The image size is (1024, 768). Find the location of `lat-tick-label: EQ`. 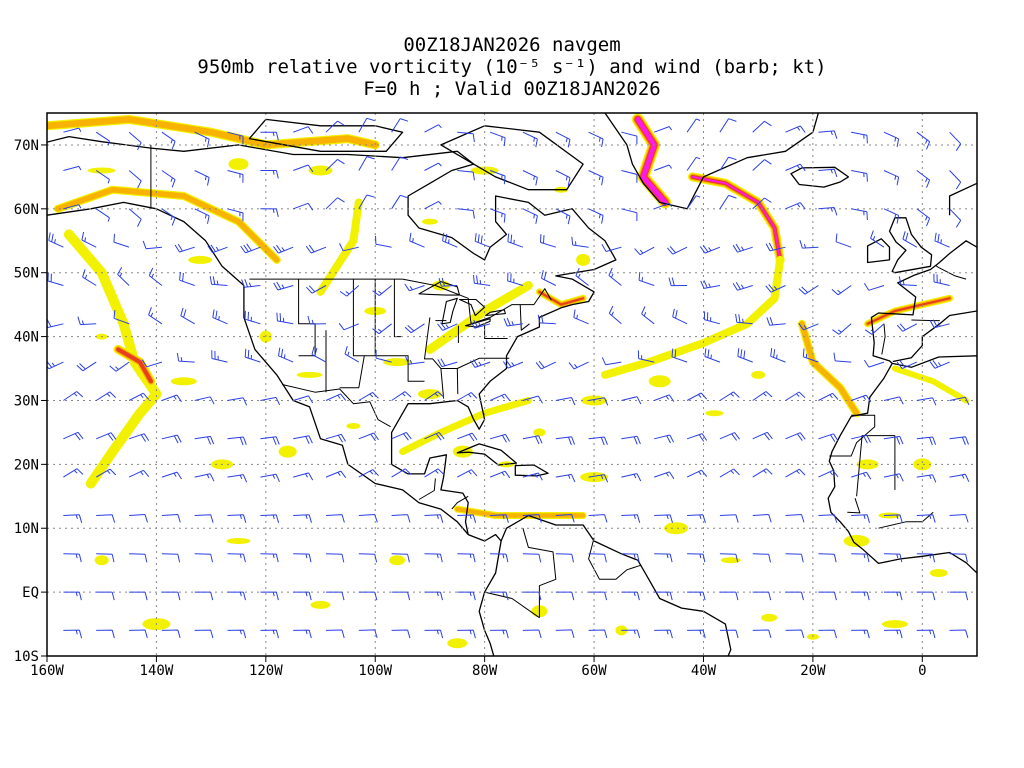

lat-tick-label: EQ is located at coordinates (30, 593).